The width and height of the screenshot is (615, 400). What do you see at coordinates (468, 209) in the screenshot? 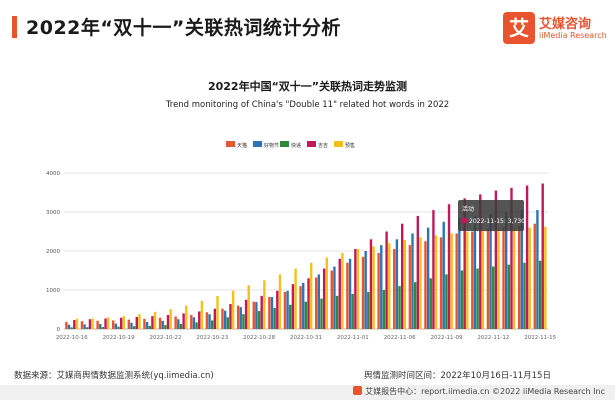
I see `tooltip-label: 活动` at bounding box center [468, 209].